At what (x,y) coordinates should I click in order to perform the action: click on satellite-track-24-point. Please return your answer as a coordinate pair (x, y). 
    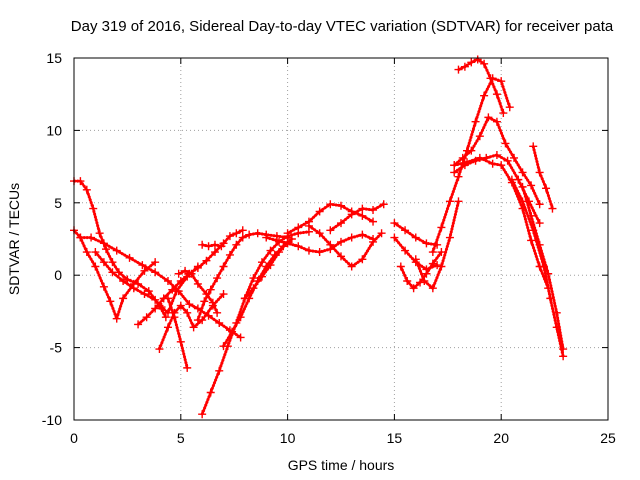
    Looking at the image, I should click on (507, 160).